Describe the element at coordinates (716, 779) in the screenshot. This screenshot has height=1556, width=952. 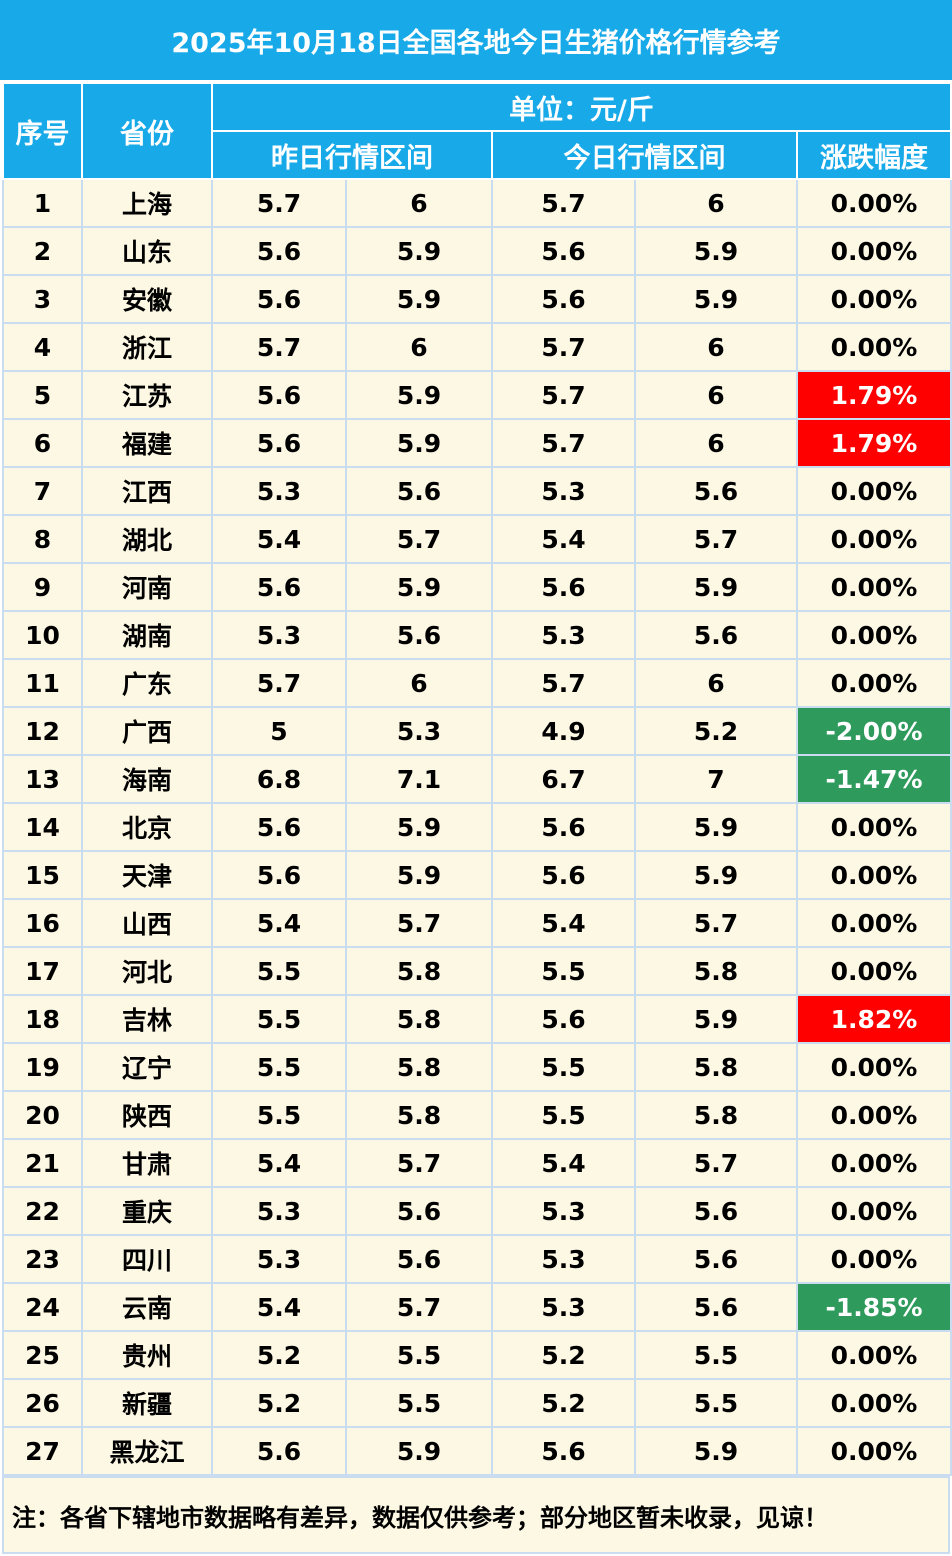
I see `row-today-high: 7` at that location.